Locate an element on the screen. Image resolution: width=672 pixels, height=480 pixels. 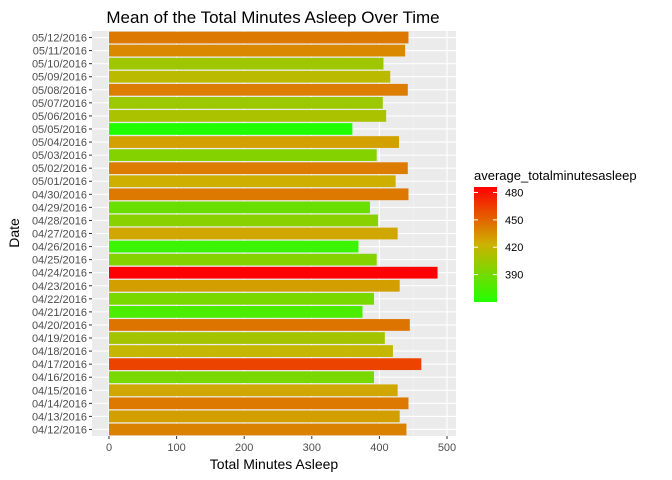
y-tick-label: 05/04/2016 is located at coordinates (59, 143).